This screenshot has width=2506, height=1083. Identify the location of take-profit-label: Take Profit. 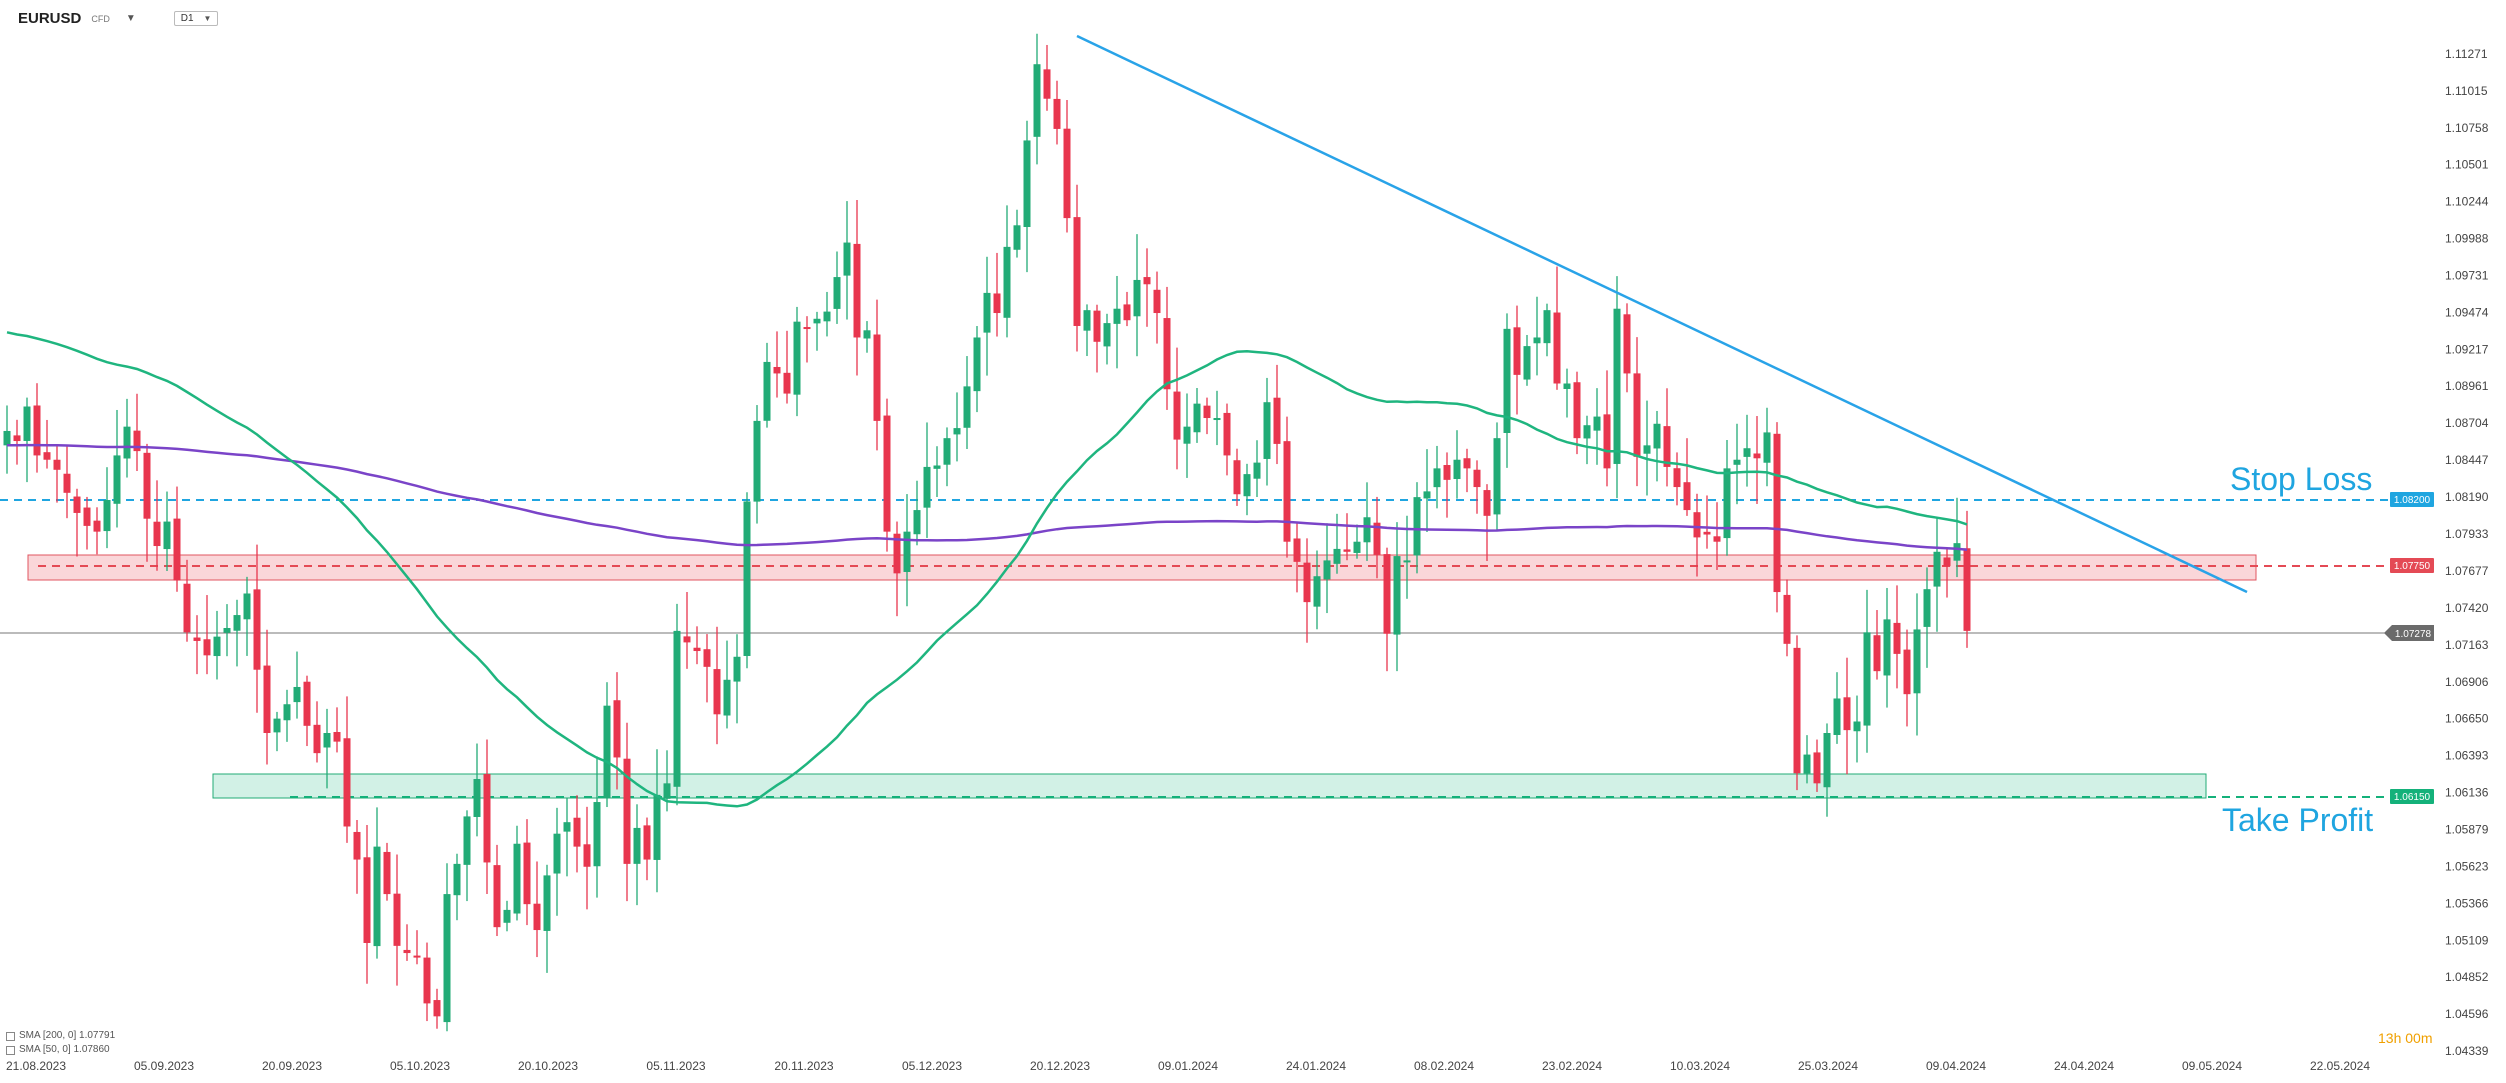
(2297, 820).